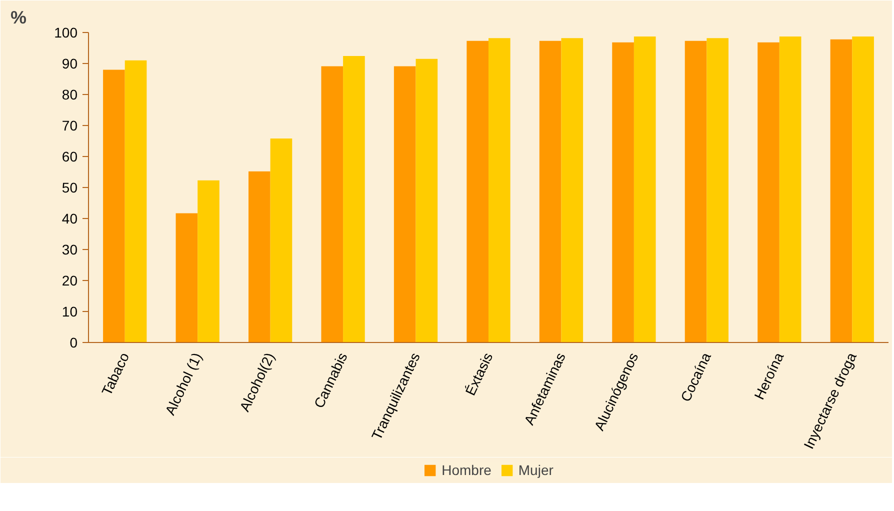  Describe the element at coordinates (70, 64) in the screenshot. I see `y-tick-label: 90` at that location.